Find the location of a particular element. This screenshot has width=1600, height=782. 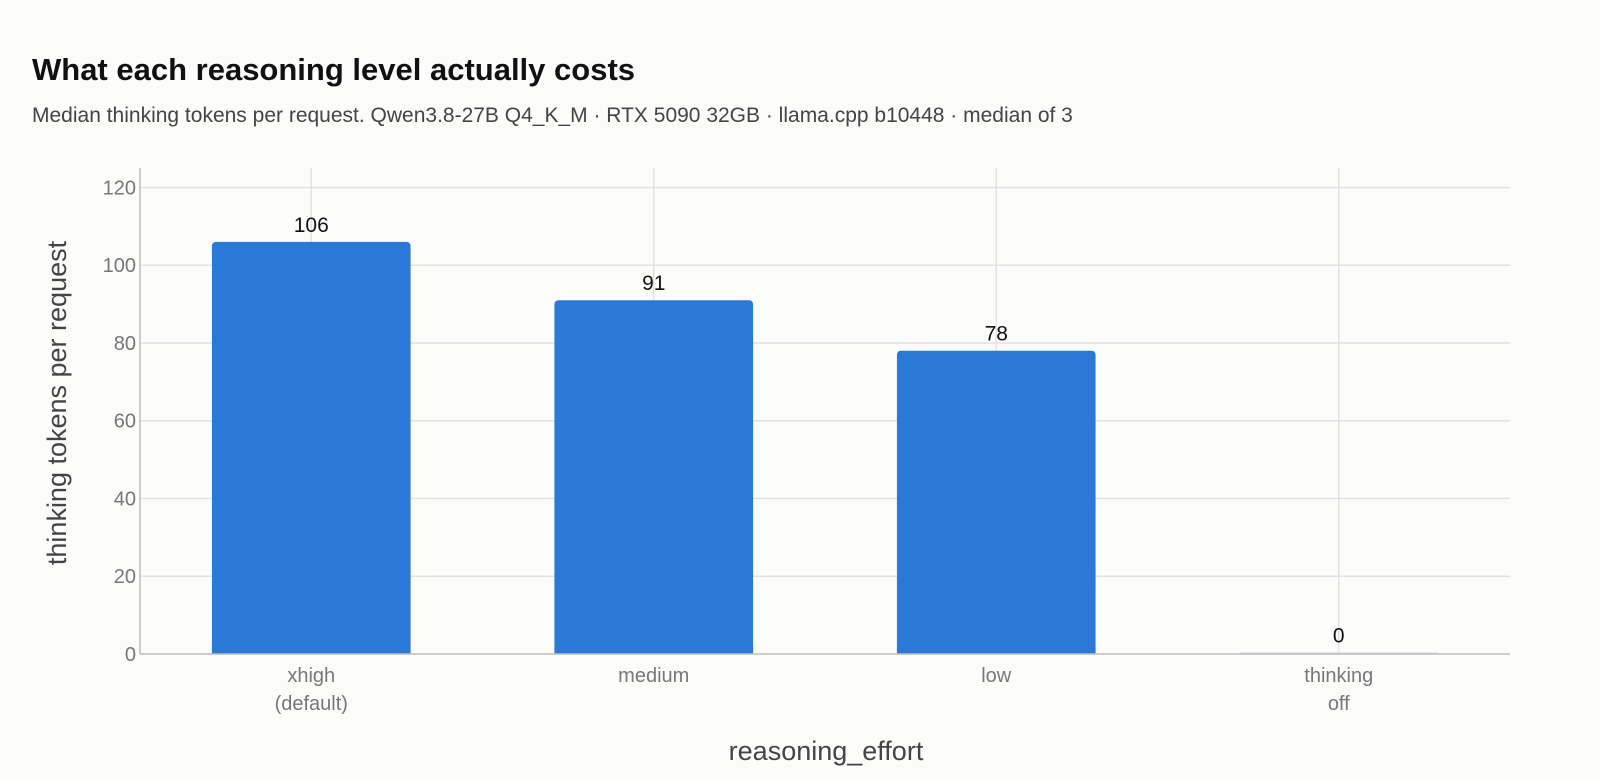

x-tick-label: xhigh is located at coordinates (311, 676).